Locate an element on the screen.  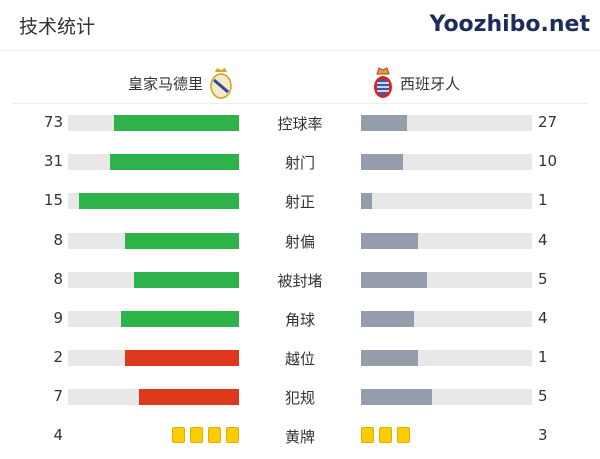
home-team: 皇家马德里 is located at coordinates (180, 83).